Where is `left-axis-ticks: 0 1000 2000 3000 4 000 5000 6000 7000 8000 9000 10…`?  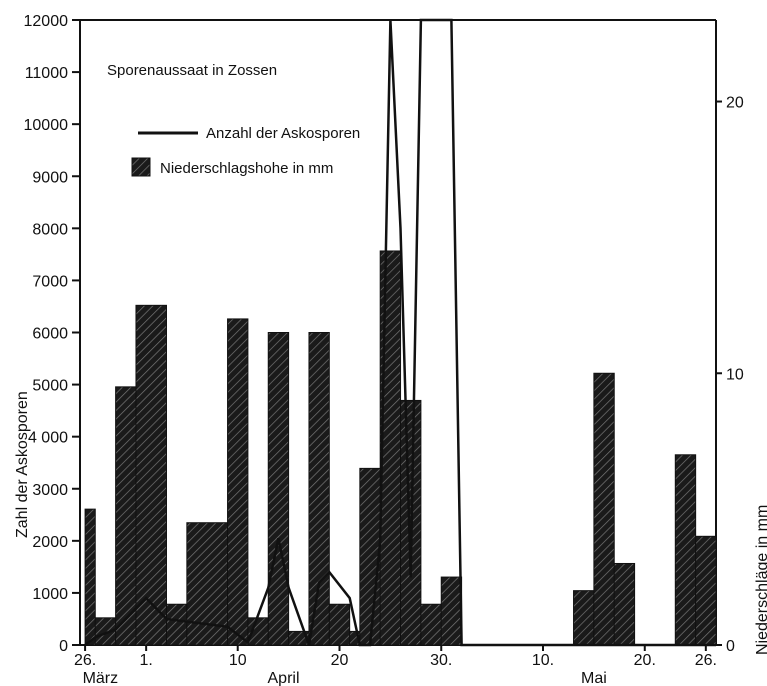
left-axis-ticks: 0 1000 2000 3000 4 000 5000 6000 7000 8000 9000 10… is located at coordinates (52, 334).